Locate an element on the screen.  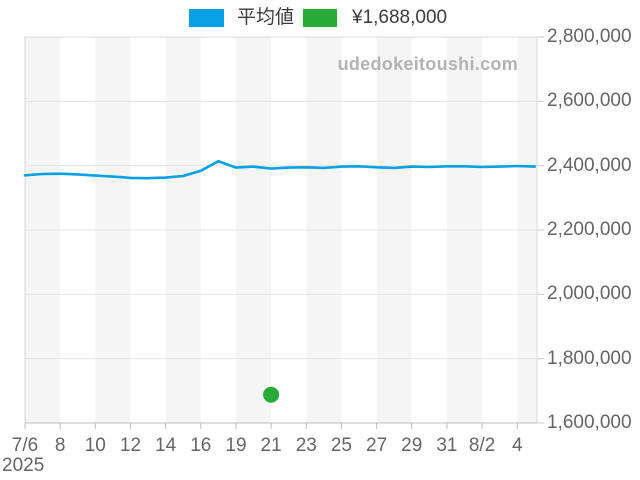
legend-label-sale-price: ¥1,688,000 is located at coordinates (400, 17).